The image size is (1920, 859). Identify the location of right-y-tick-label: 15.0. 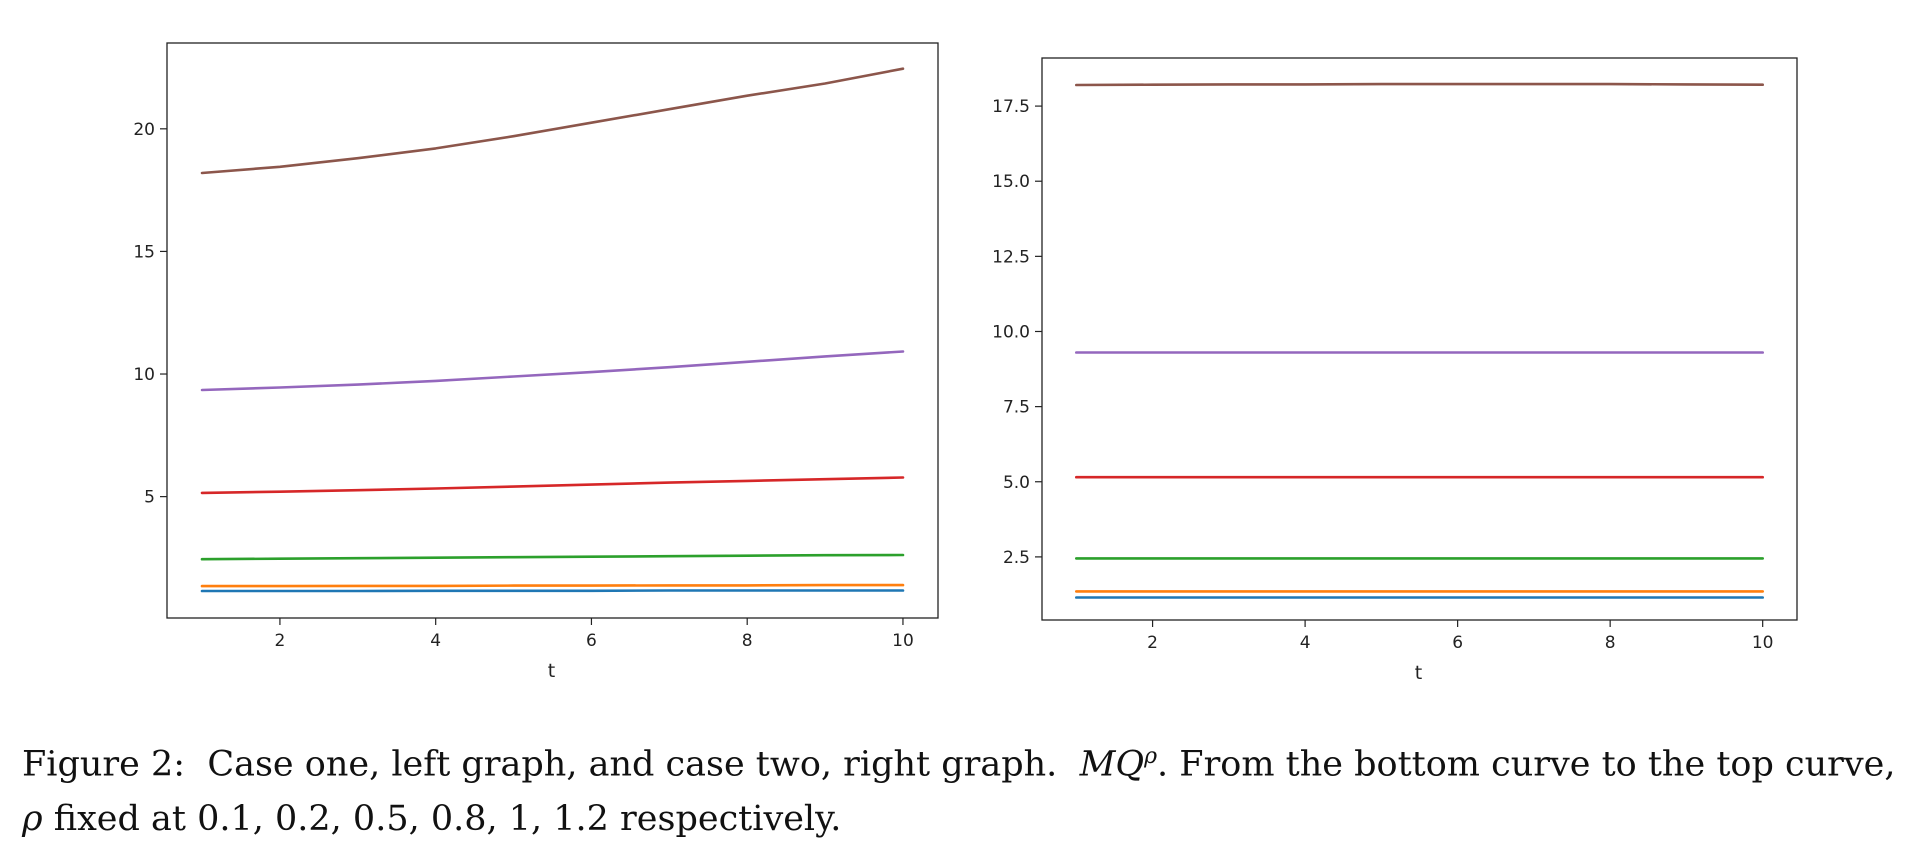
(1011, 182).